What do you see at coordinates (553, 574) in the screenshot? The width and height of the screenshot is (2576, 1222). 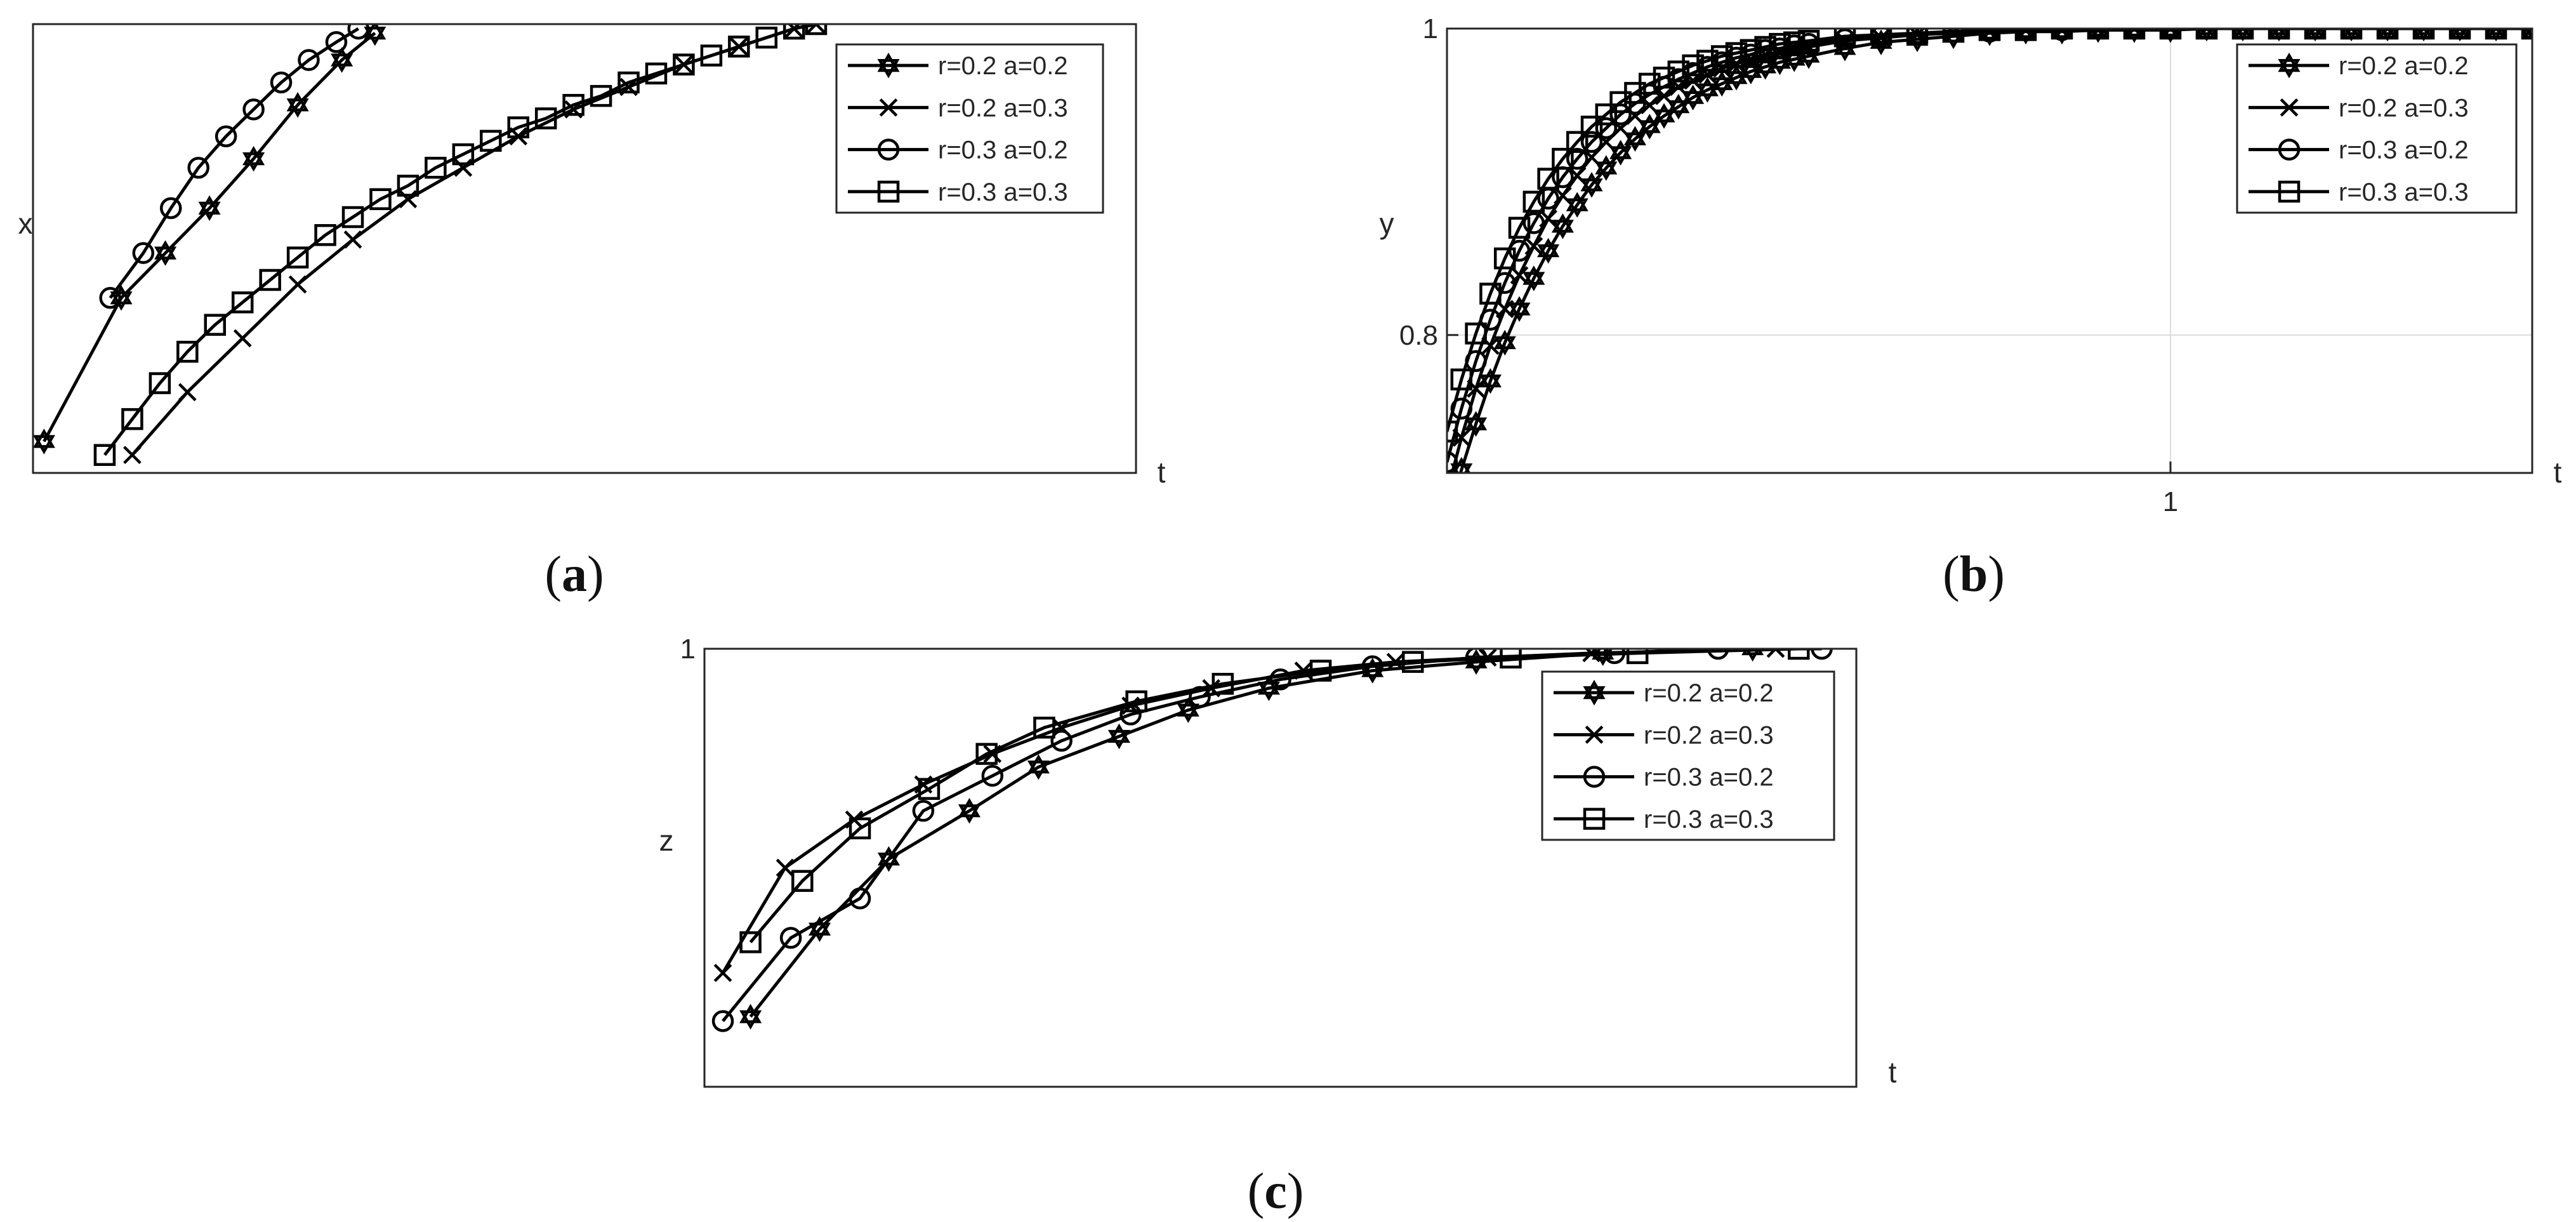 I see `caption-a-open: (` at bounding box center [553, 574].